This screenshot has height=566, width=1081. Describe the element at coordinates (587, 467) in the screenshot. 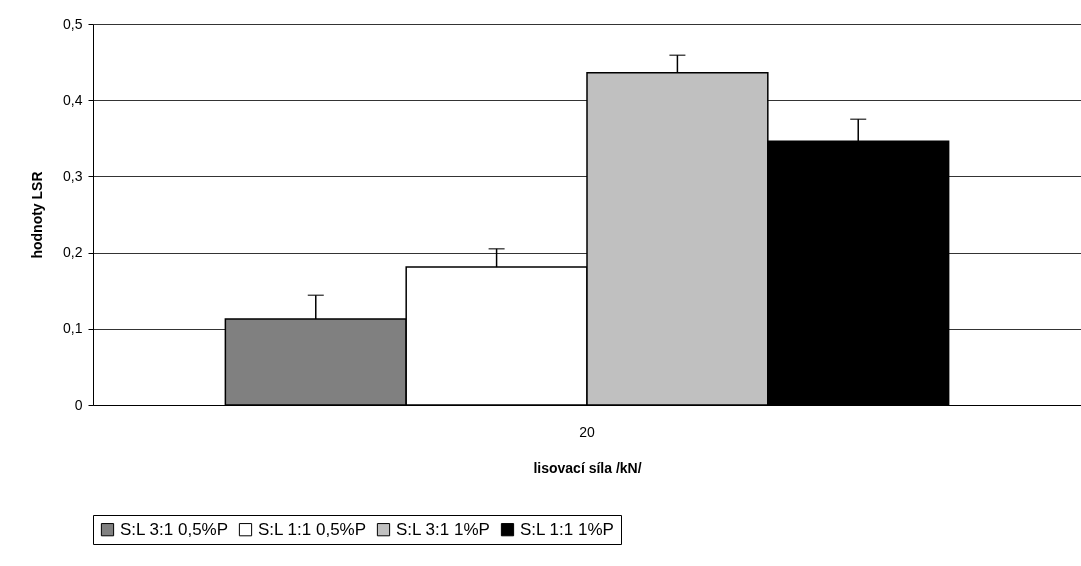

I see `x-axis-title: lisovací síla /kN/` at that location.